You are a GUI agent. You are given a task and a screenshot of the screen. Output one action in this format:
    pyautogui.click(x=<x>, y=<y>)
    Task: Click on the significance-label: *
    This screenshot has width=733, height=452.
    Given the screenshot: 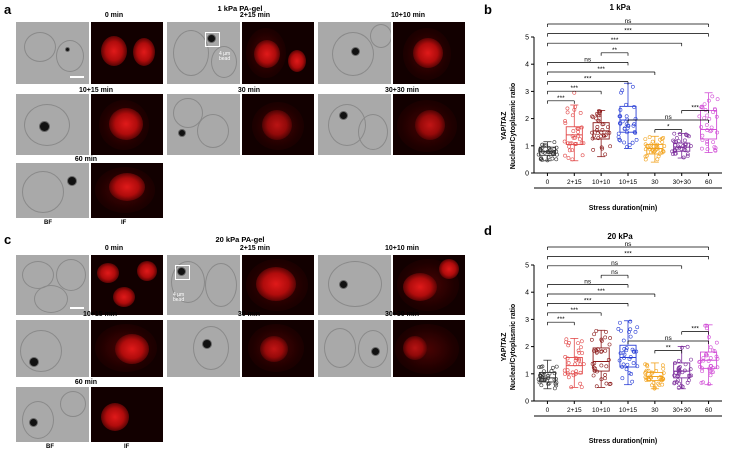 What is the action you would take?
    pyautogui.click(x=668, y=127)
    